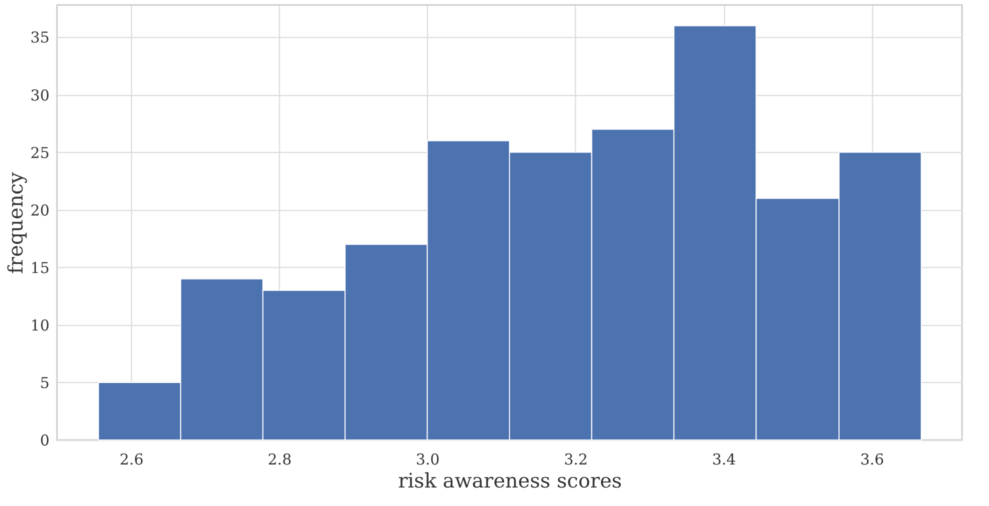 The width and height of the screenshot is (989, 506). Describe the element at coordinates (724, 459) in the screenshot. I see `x-tick-label: 3.4` at that location.